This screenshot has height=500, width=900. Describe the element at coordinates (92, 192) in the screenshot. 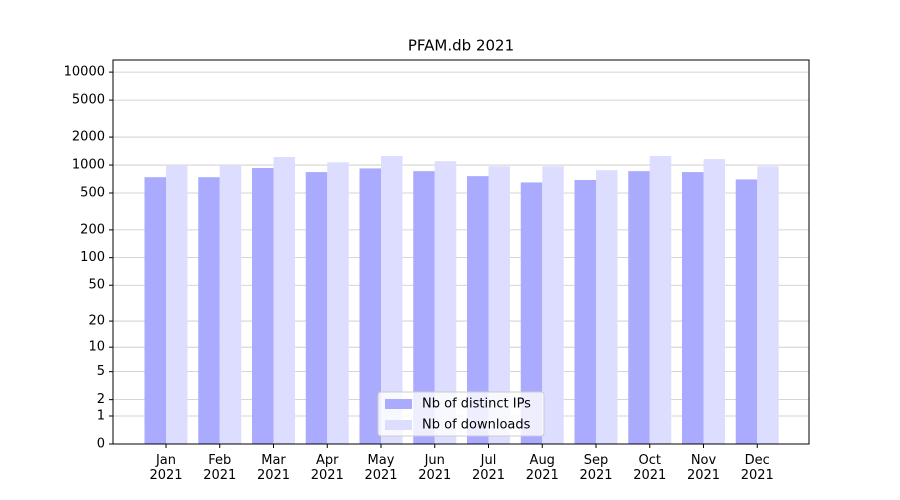

I see `y-tick-label: 500` at that location.